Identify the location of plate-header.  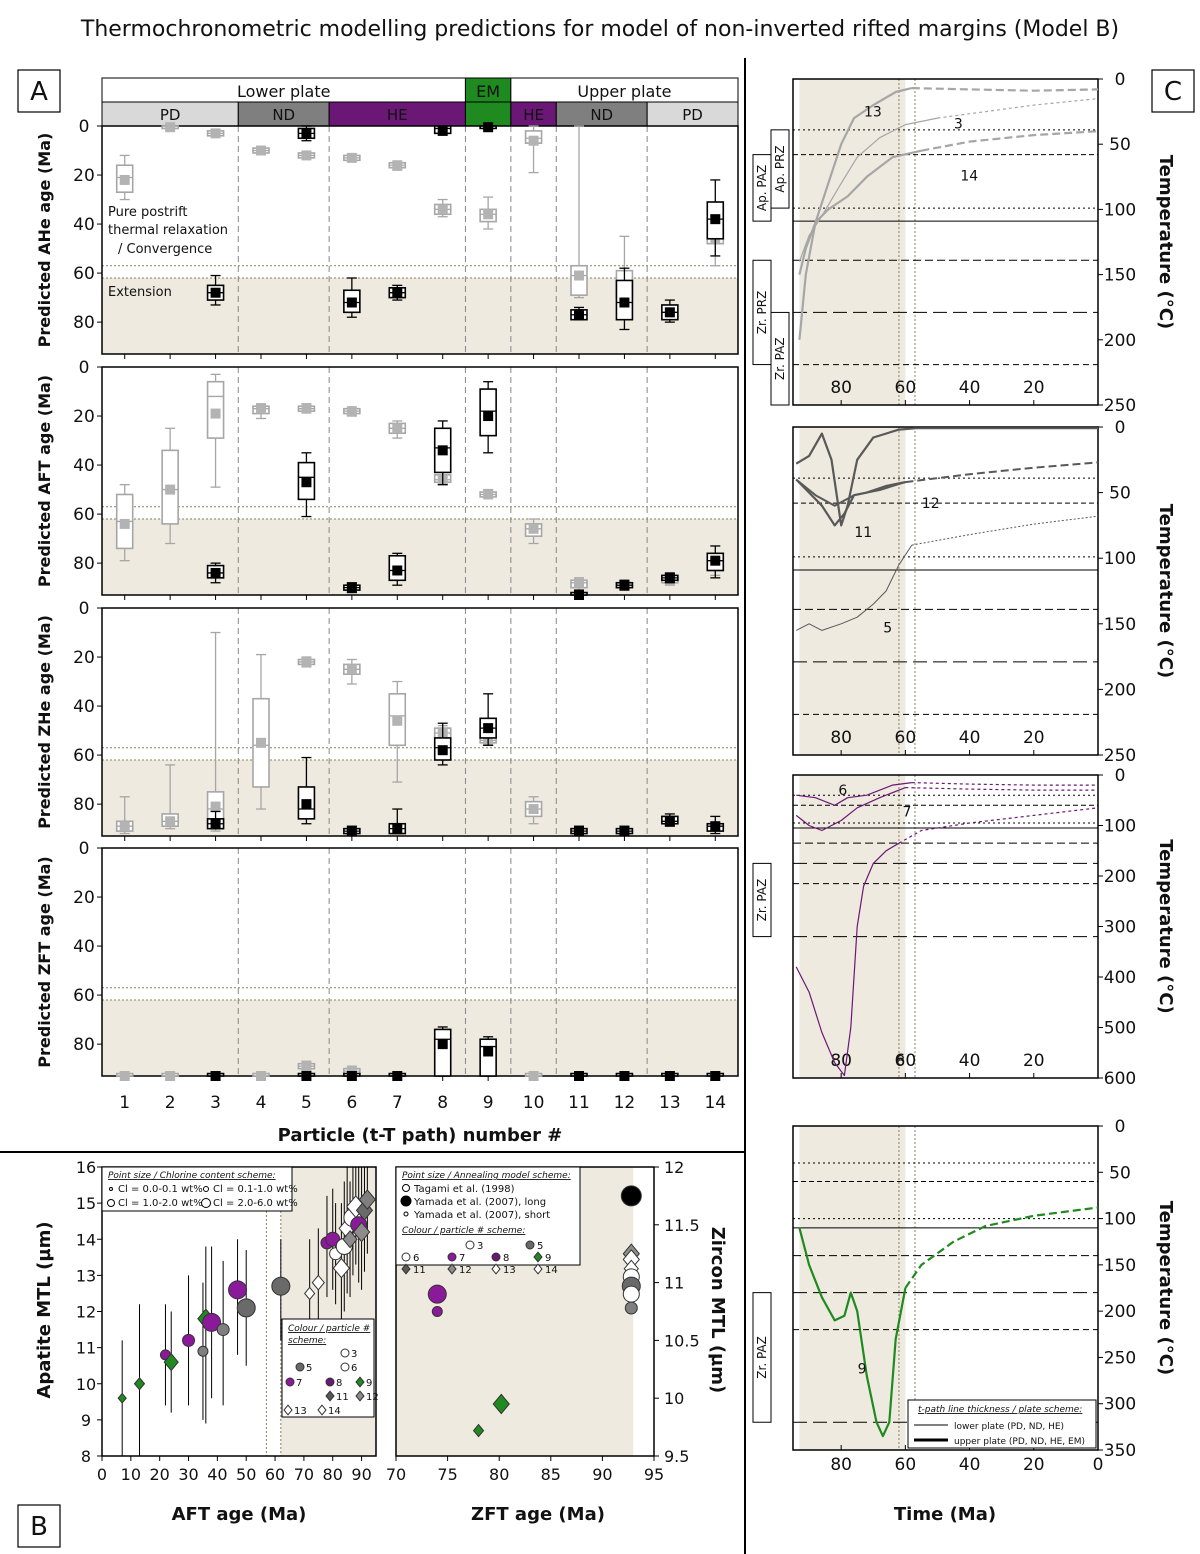
(624, 90).